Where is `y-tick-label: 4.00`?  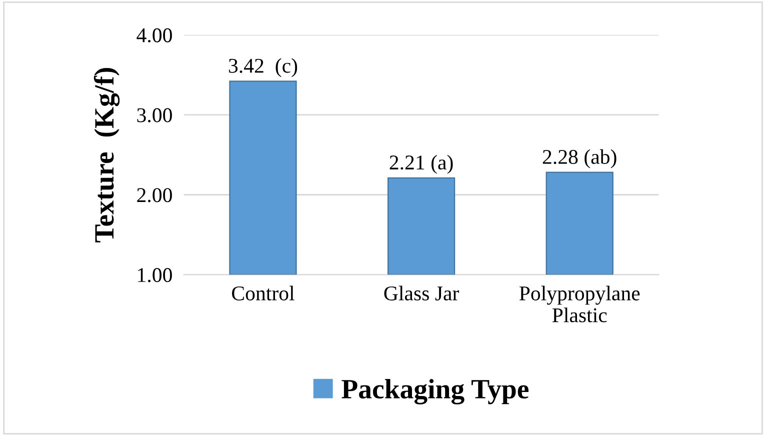 y-tick-label: 4.00 is located at coordinates (154, 35).